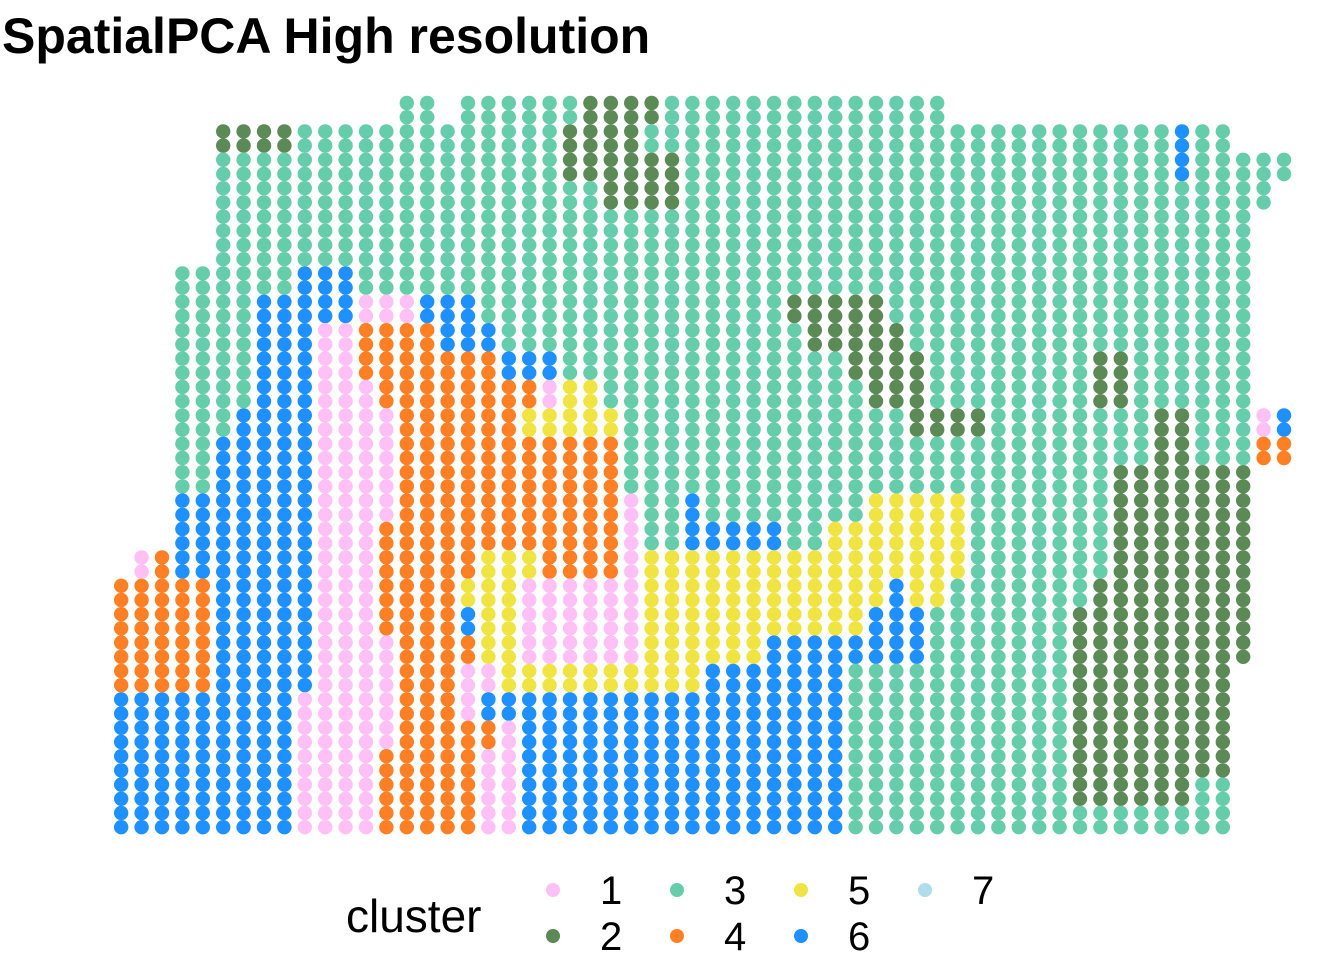 The height and width of the screenshot is (960, 1344). I want to click on legend-item-7: 7, so click(978, 891).